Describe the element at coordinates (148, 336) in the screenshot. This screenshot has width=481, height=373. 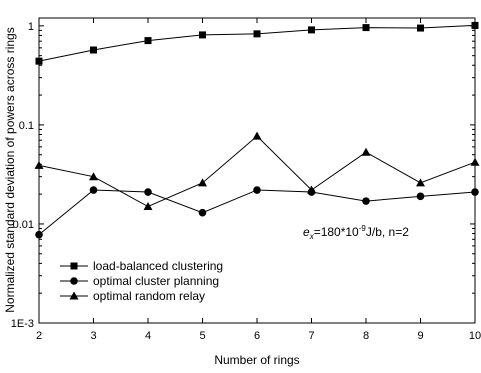
I see `x-tick-label: 4` at that location.